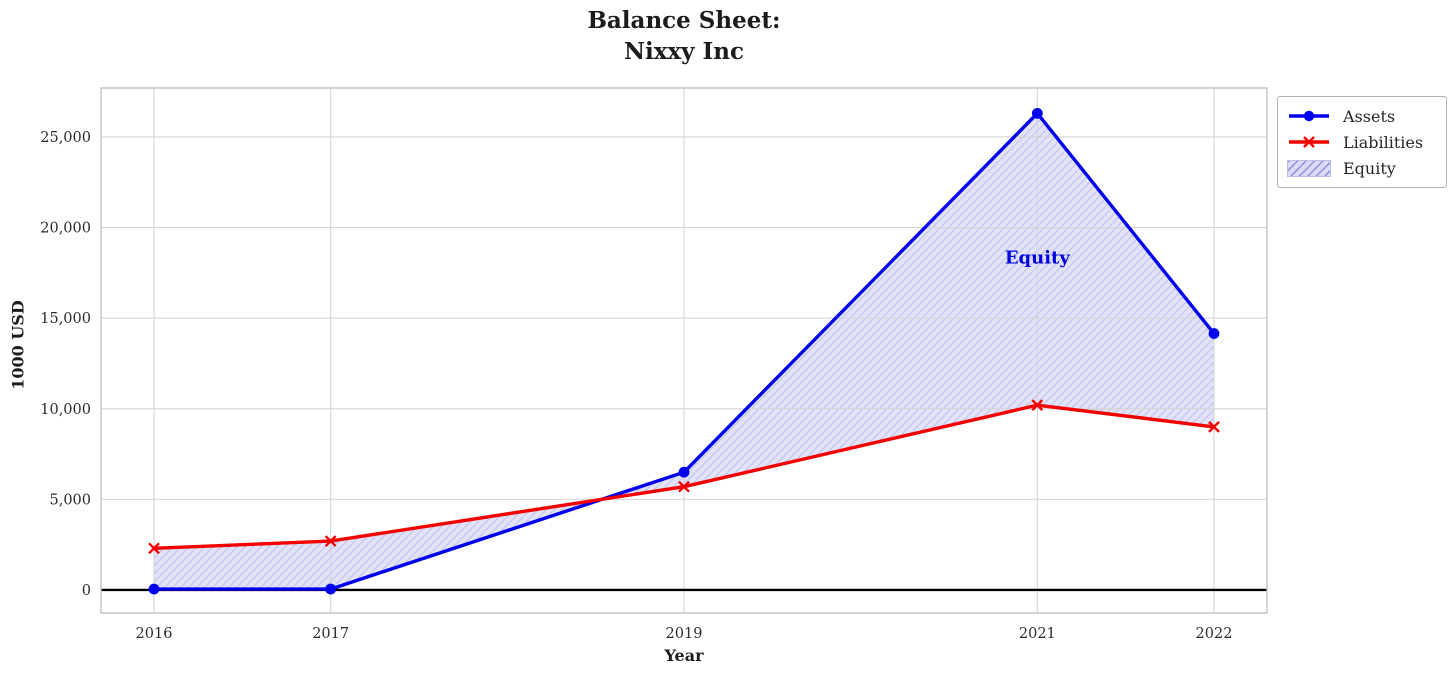 This screenshot has width=1454, height=680. I want to click on legend-label-liabilities: Liabilities, so click(1383, 142).